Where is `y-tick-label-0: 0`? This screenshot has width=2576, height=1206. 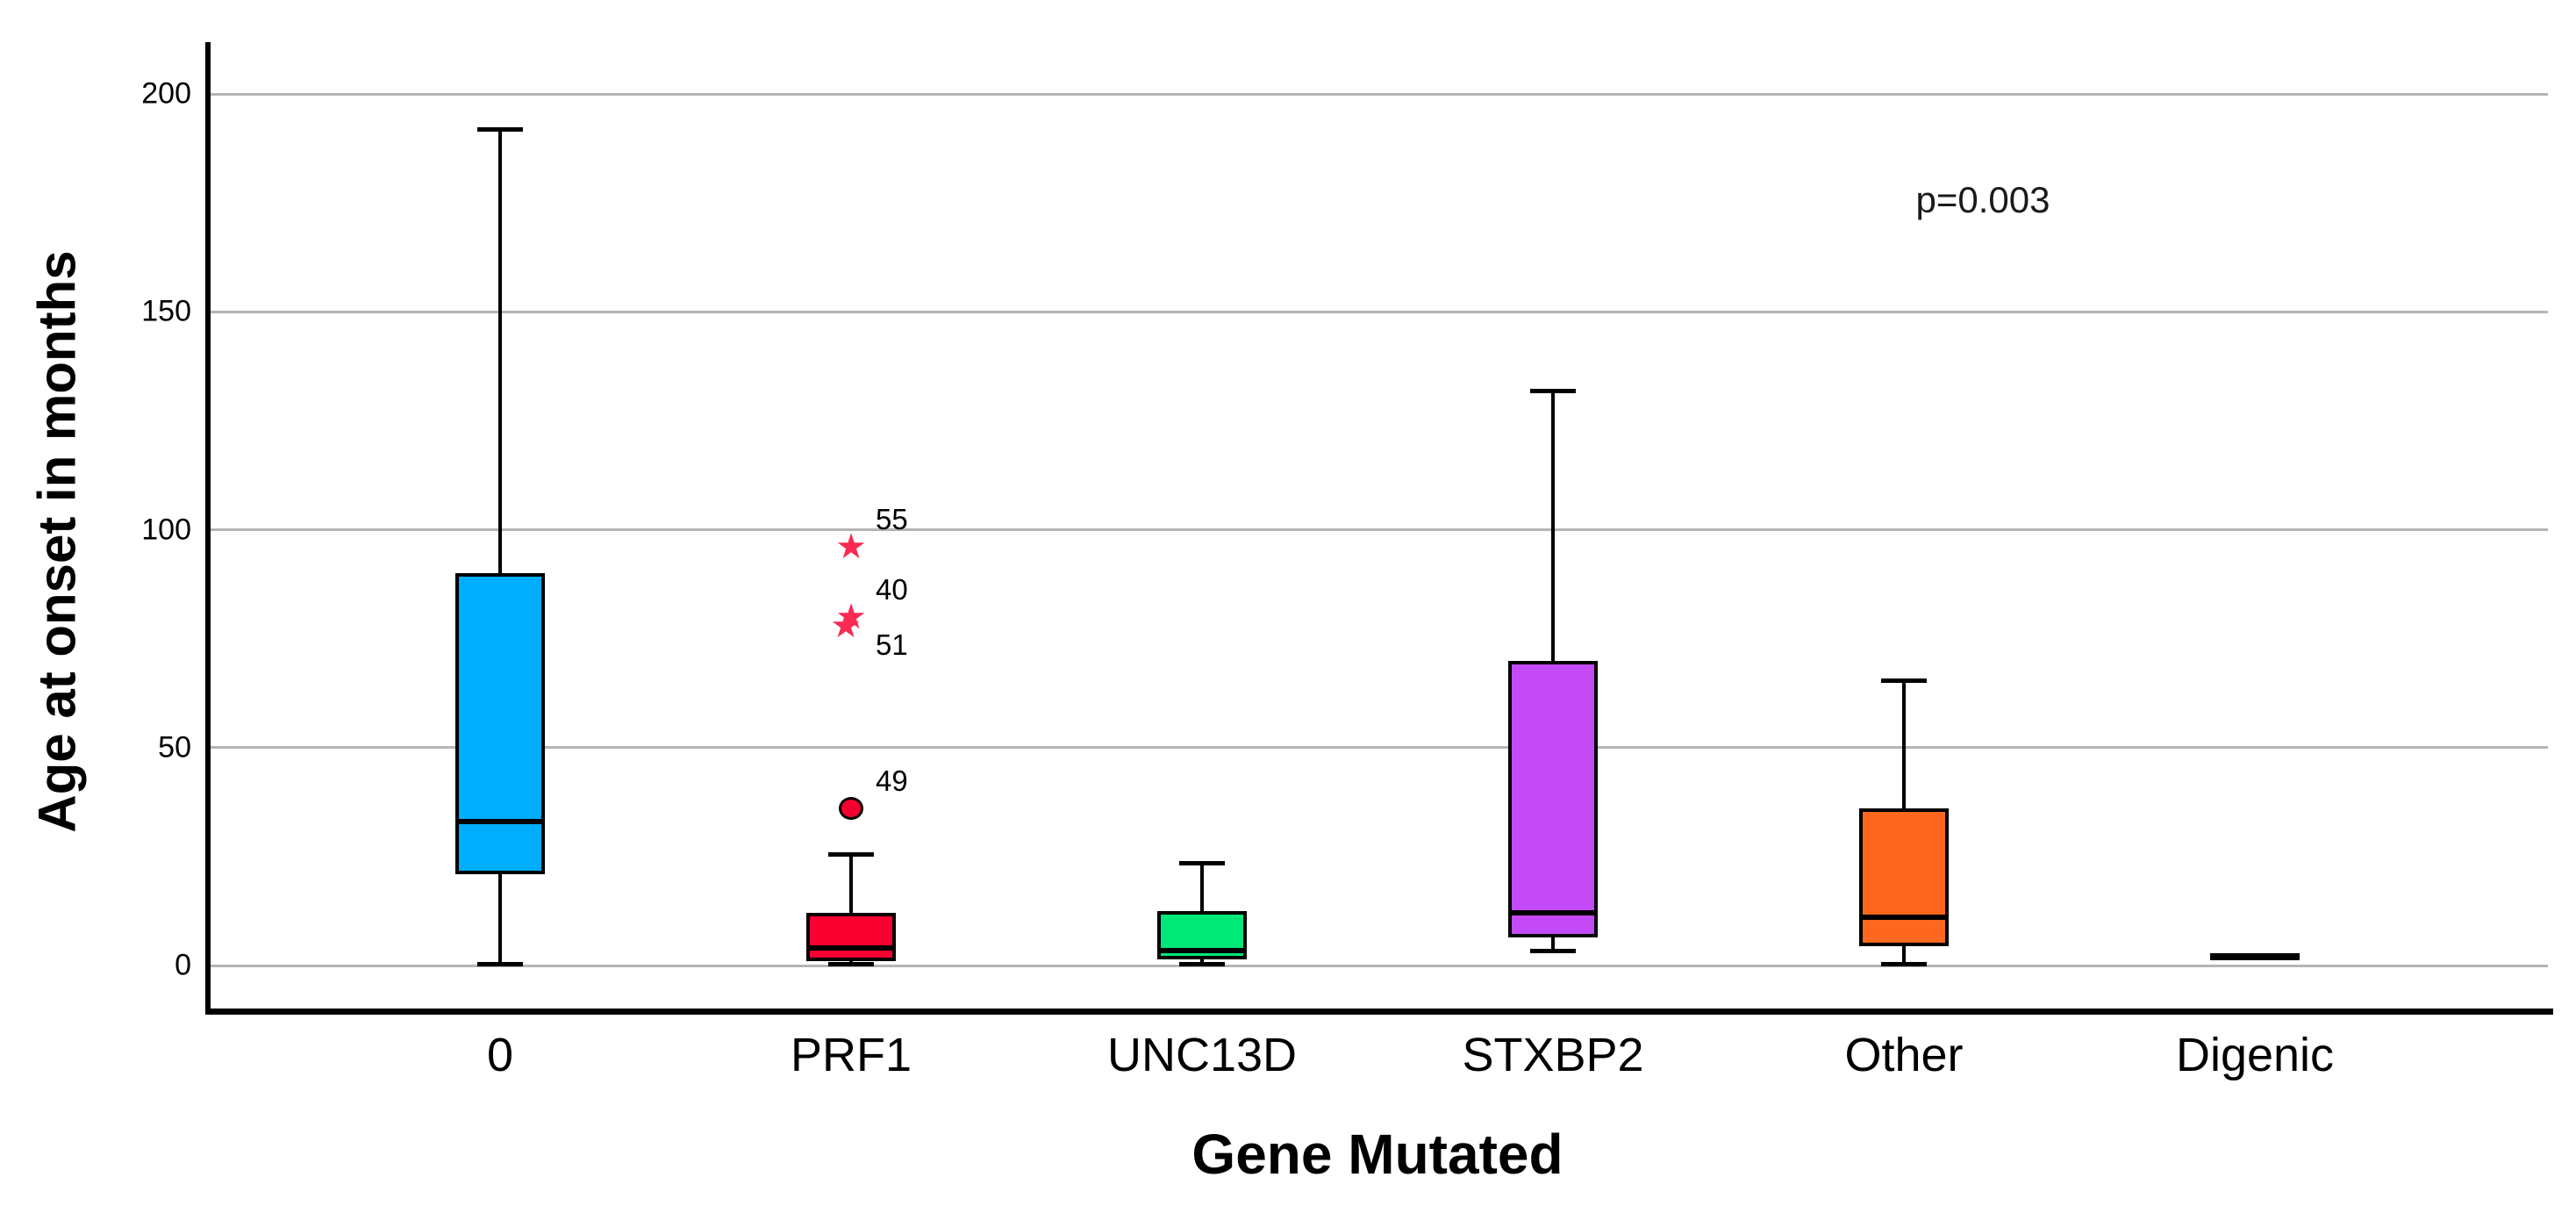 y-tick-label-0: 0 is located at coordinates (183, 965).